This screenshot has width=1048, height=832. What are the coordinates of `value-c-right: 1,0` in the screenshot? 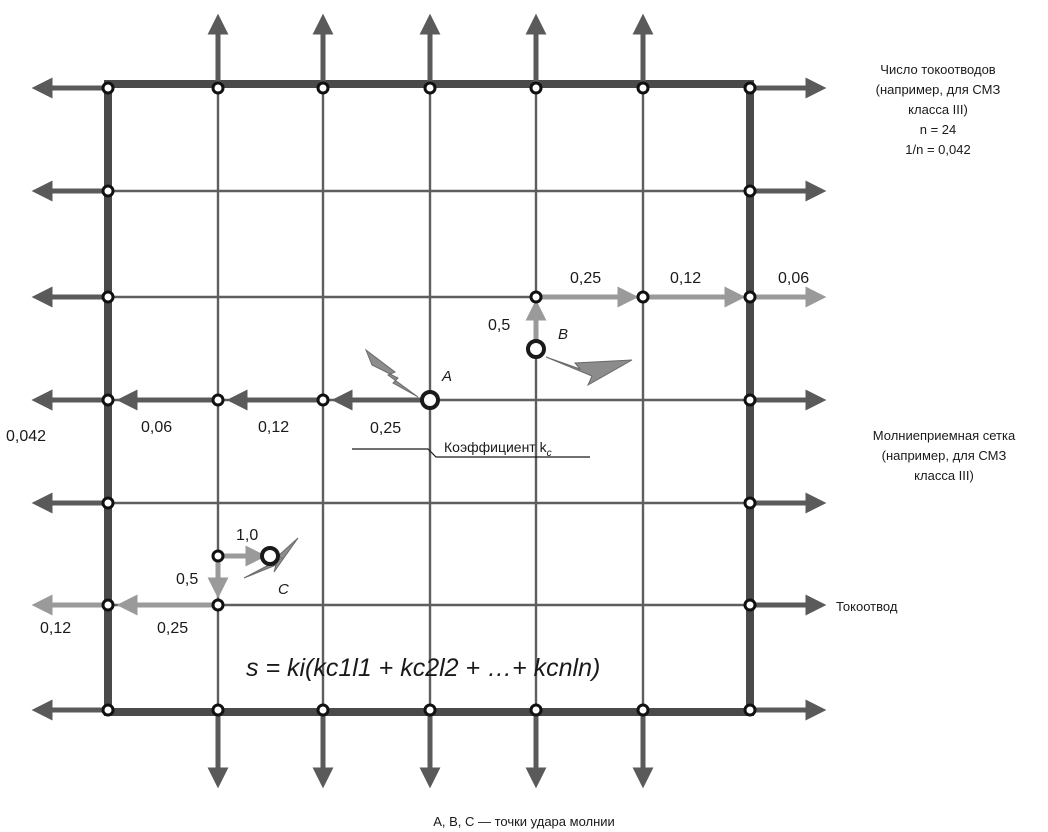 It's located at (247, 535).